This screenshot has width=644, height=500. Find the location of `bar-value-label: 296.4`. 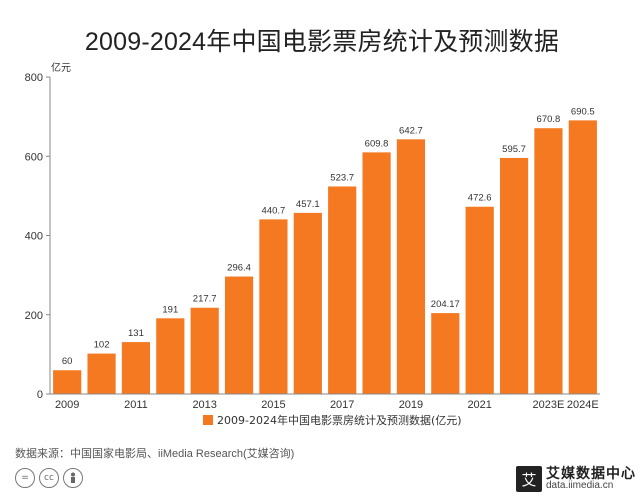

bar-value-label: 296.4 is located at coordinates (239, 268).